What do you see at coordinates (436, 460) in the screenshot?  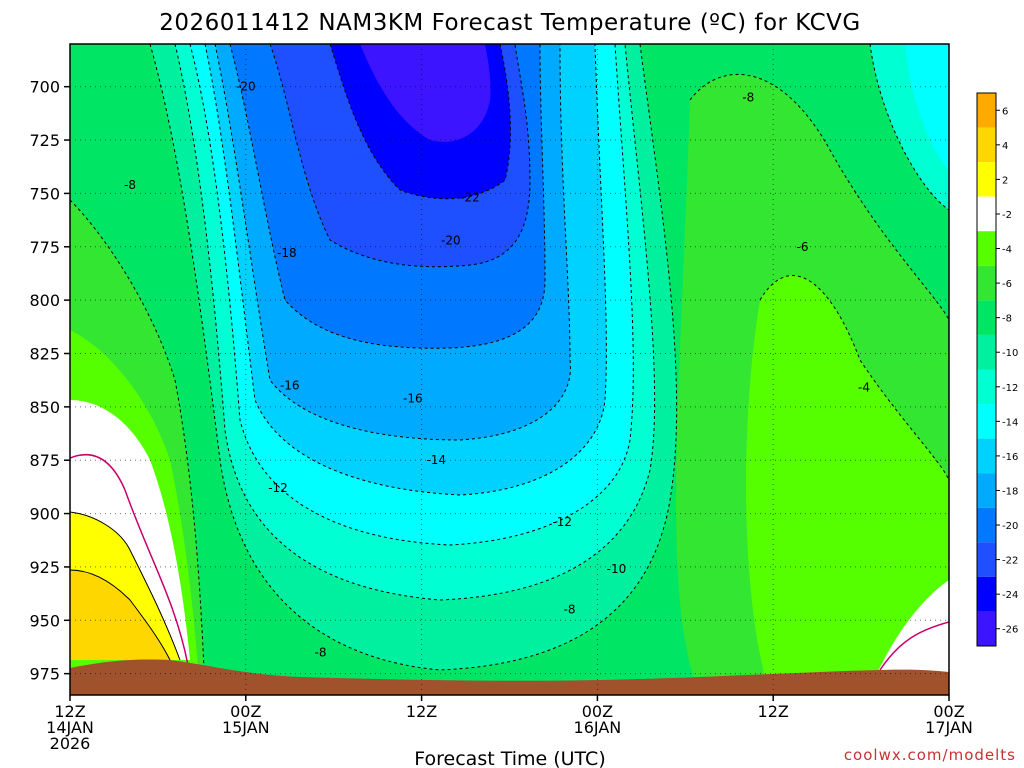 I see `contour-label: -14` at bounding box center [436, 460].